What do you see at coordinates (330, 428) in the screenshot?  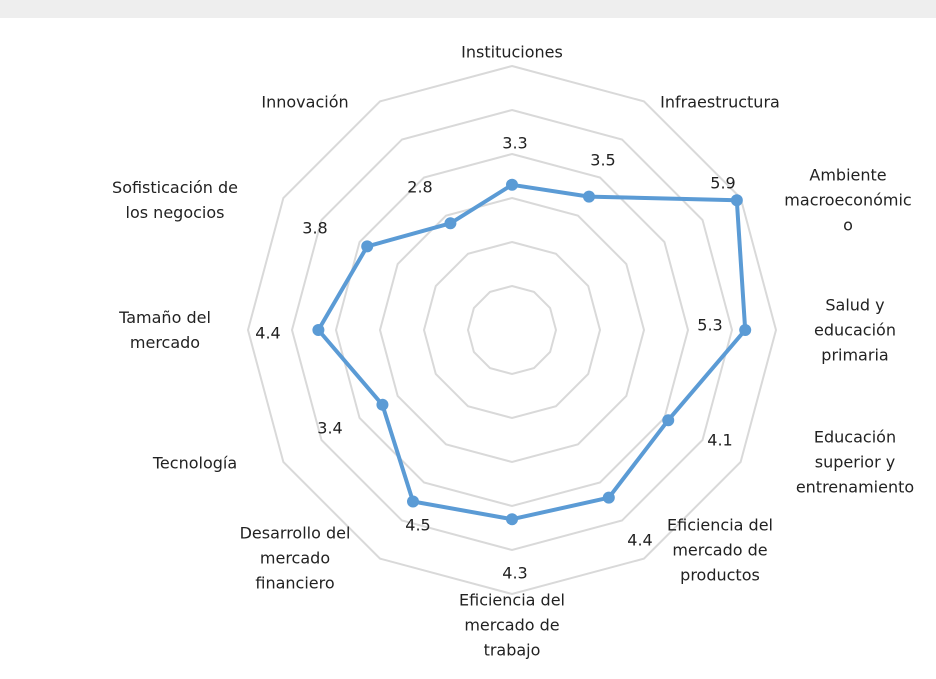 I see `value-label: 3.4` at bounding box center [330, 428].